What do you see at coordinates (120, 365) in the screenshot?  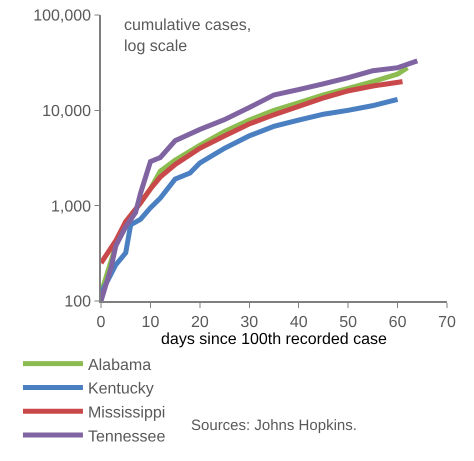 I see `legend-label: Alabama` at bounding box center [120, 365].